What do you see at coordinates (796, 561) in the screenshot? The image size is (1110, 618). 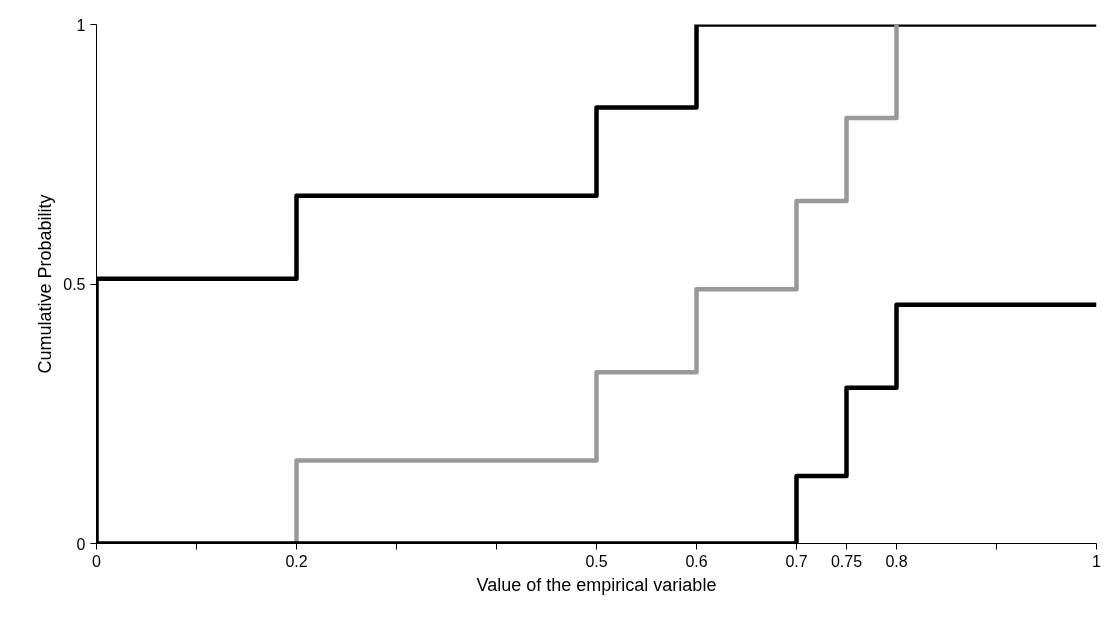 I see `x-tick-label: 0.7` at bounding box center [796, 561].